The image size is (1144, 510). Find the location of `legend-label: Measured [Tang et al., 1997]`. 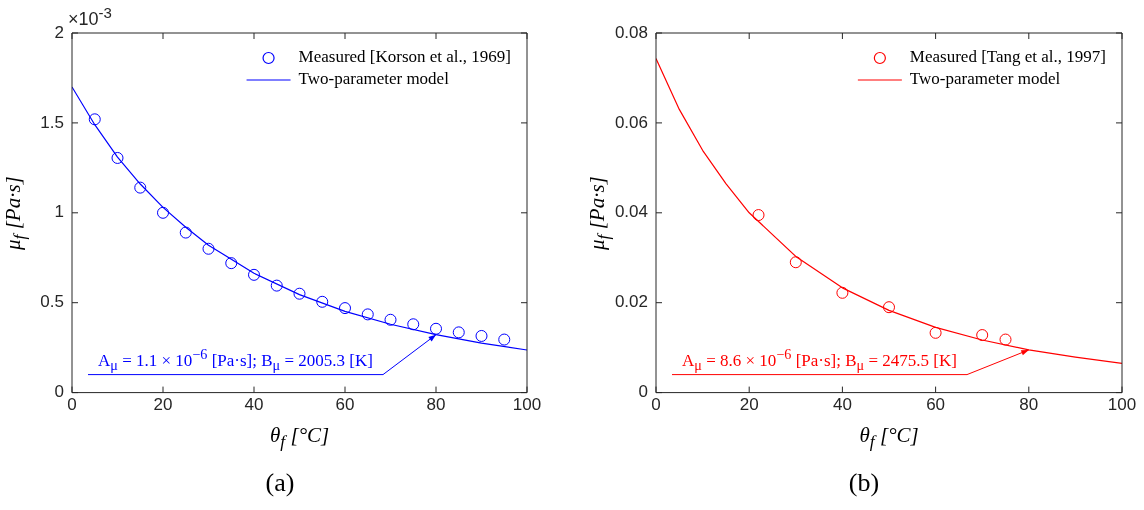

legend-label: Measured [Tang et al., 1997] is located at coordinates (1008, 57).